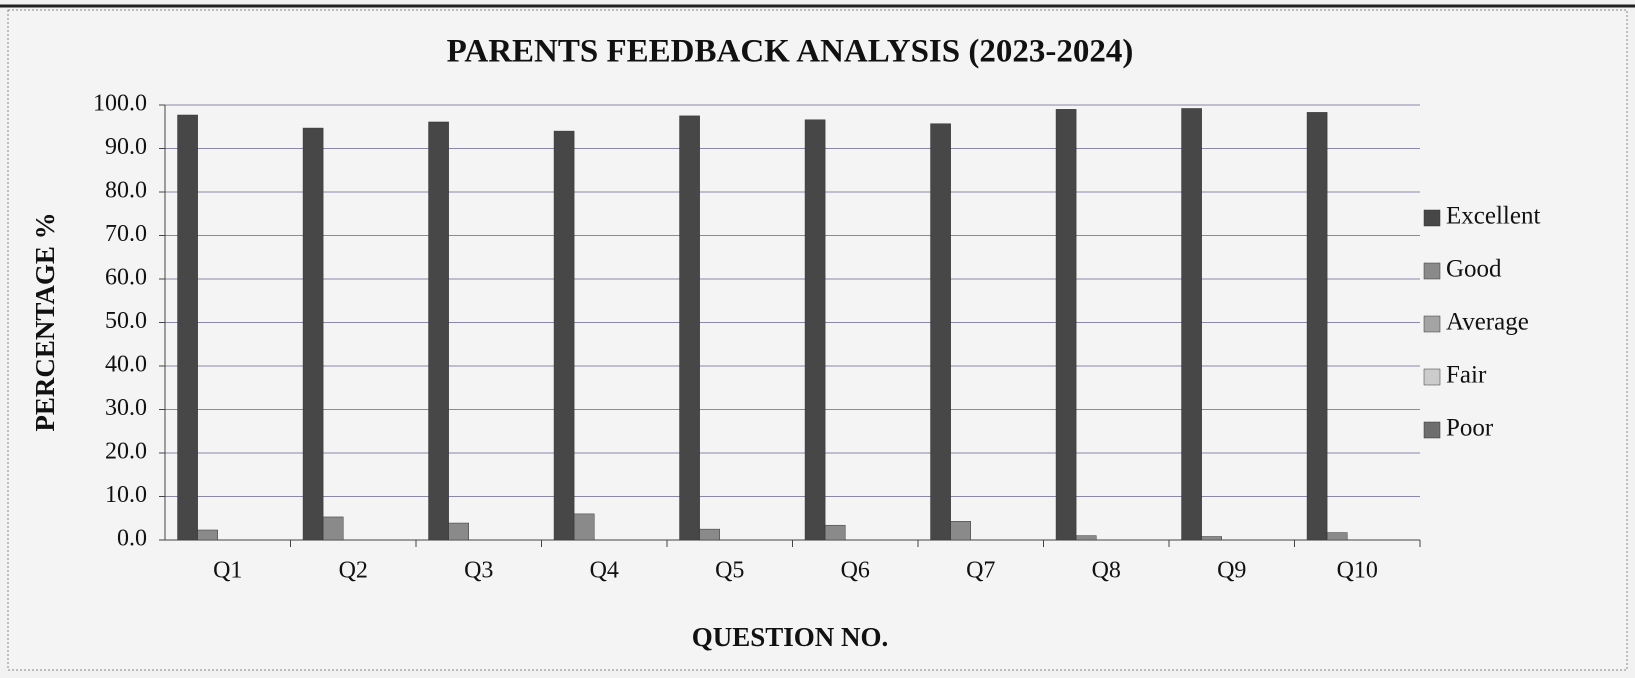 The height and width of the screenshot is (678, 1635). I want to click on legend-label: Average, so click(1487, 322).